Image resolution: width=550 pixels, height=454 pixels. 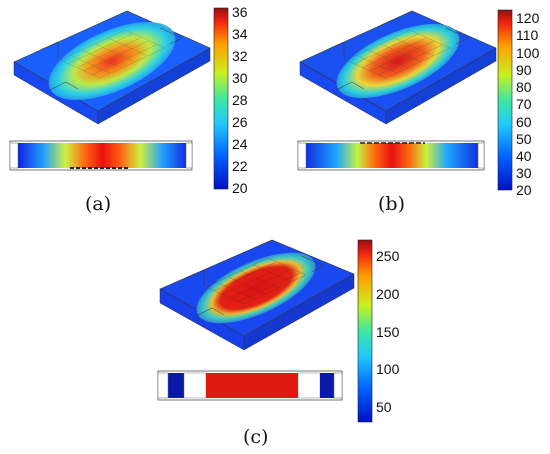 I want to click on colorbar-a, so click(x=221, y=98).